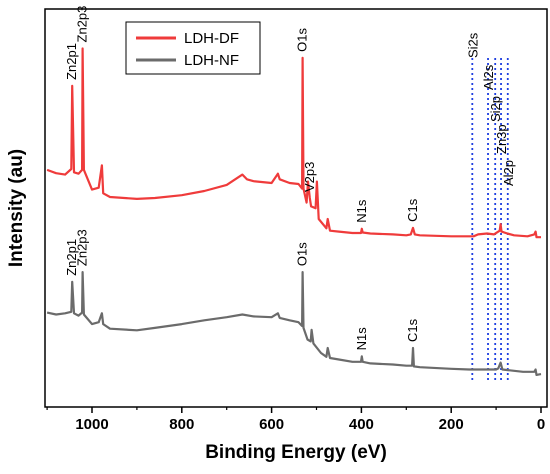 This screenshot has height=474, width=550. What do you see at coordinates (295, 420) in the screenshot?
I see `x-axis: 1000 800 600 400 200 0` at bounding box center [295, 420].